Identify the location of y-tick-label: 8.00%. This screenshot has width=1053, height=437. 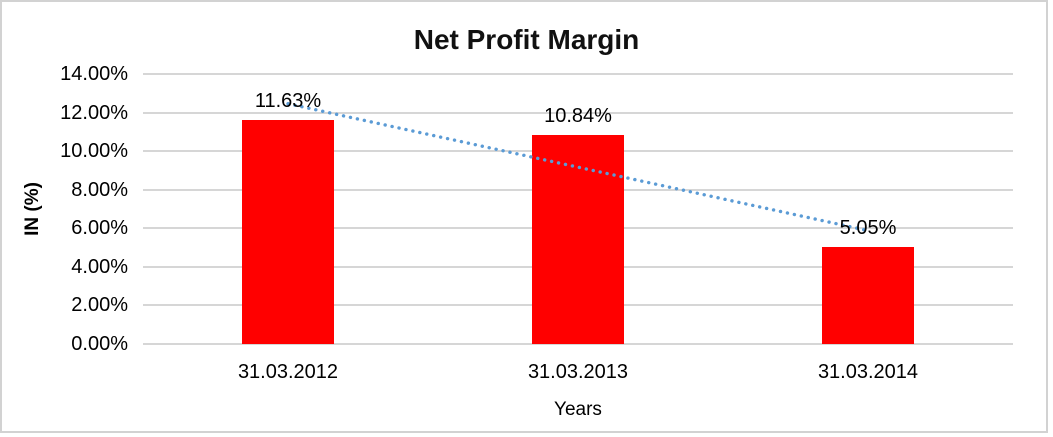
(99, 189).